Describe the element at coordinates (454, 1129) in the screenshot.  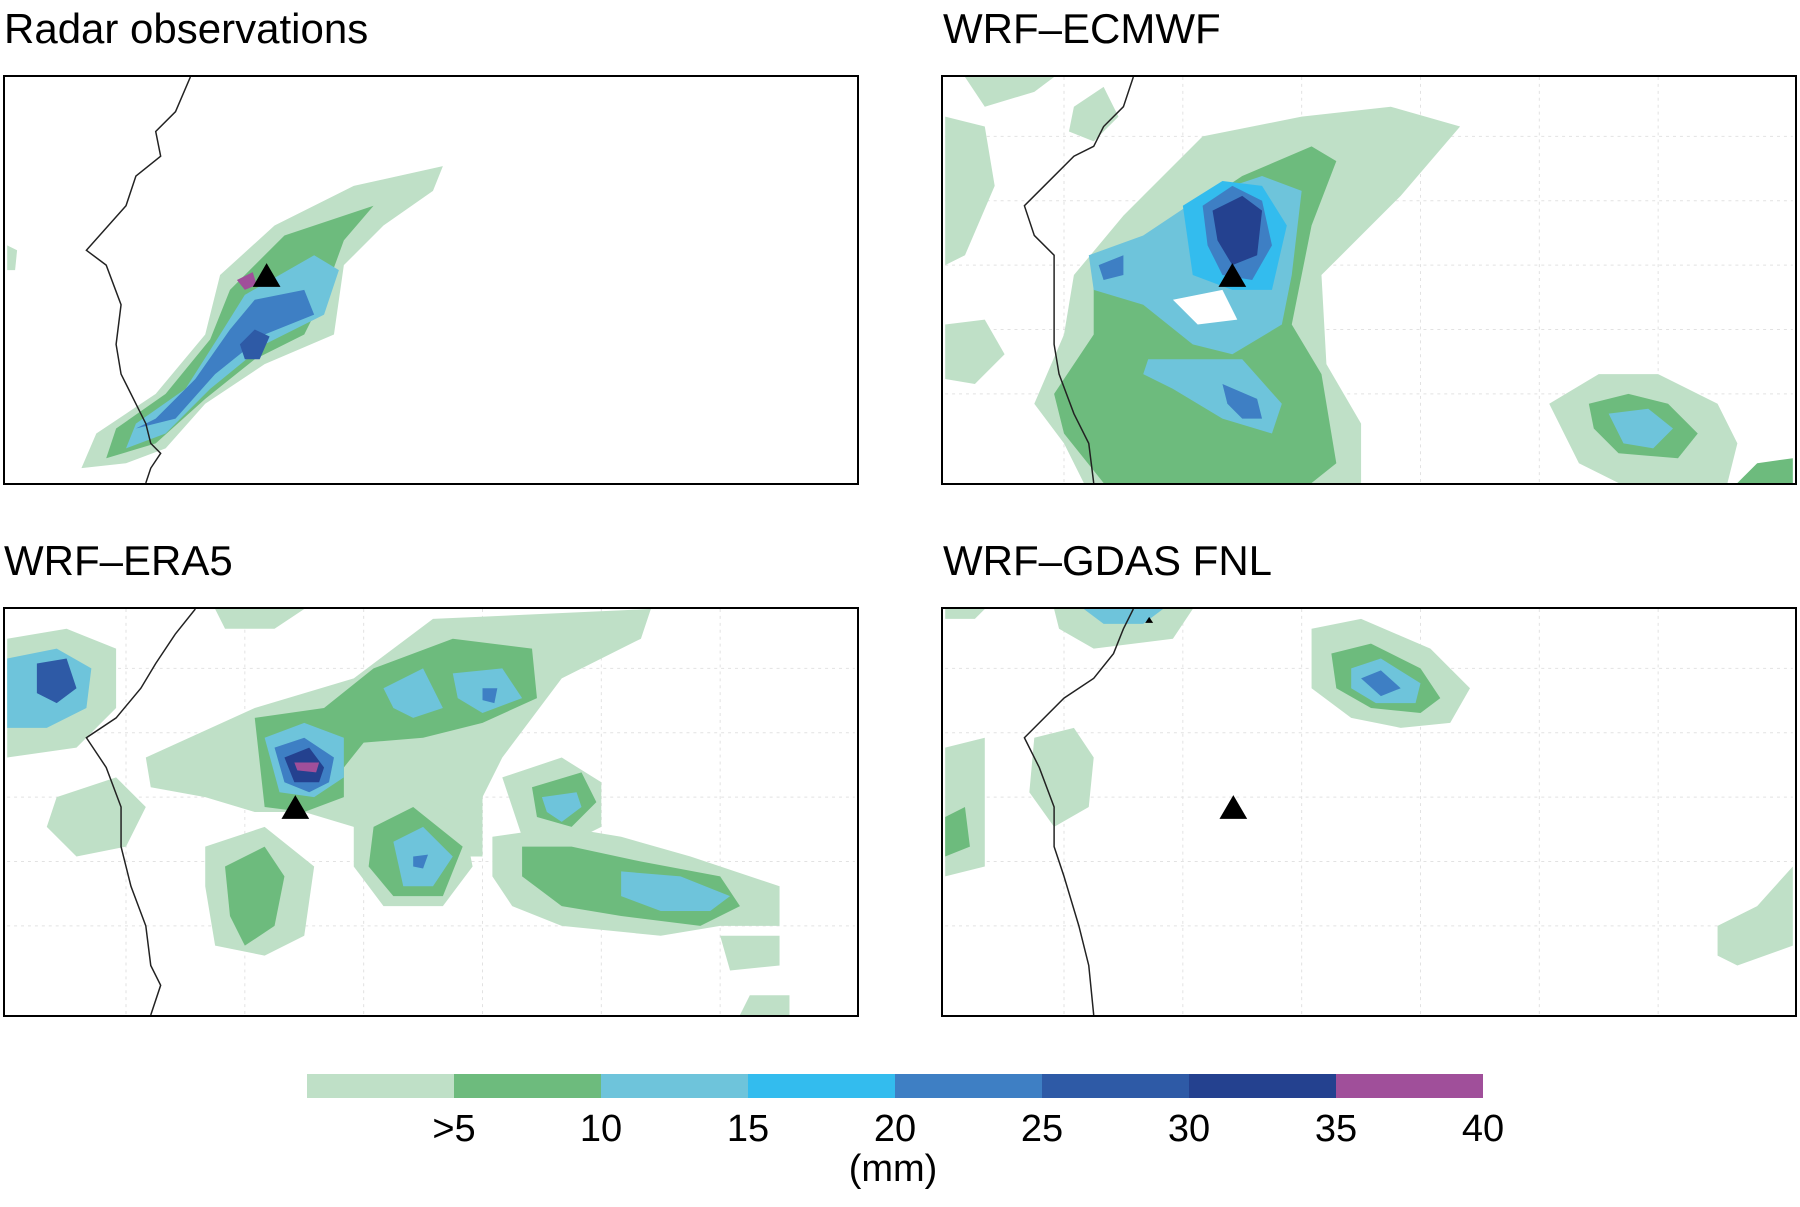
I see `colorbar-tick: >5` at that location.